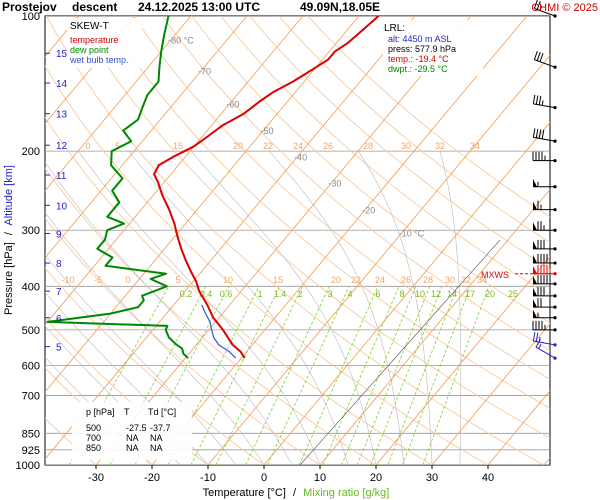 This screenshot has width=600, height=500. I want to click on mixing-ratio-label: 0.2, so click(186, 294).